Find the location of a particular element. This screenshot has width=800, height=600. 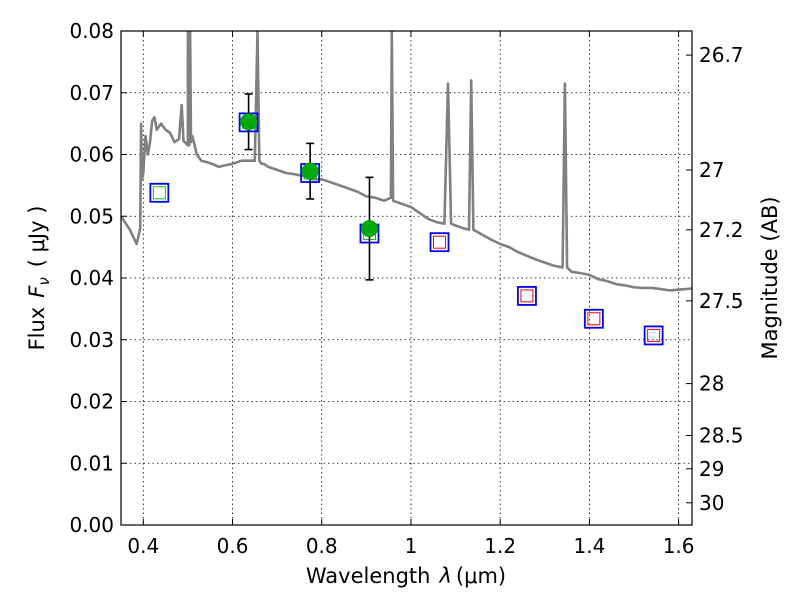

x-tick-label: 1 is located at coordinates (411, 546).